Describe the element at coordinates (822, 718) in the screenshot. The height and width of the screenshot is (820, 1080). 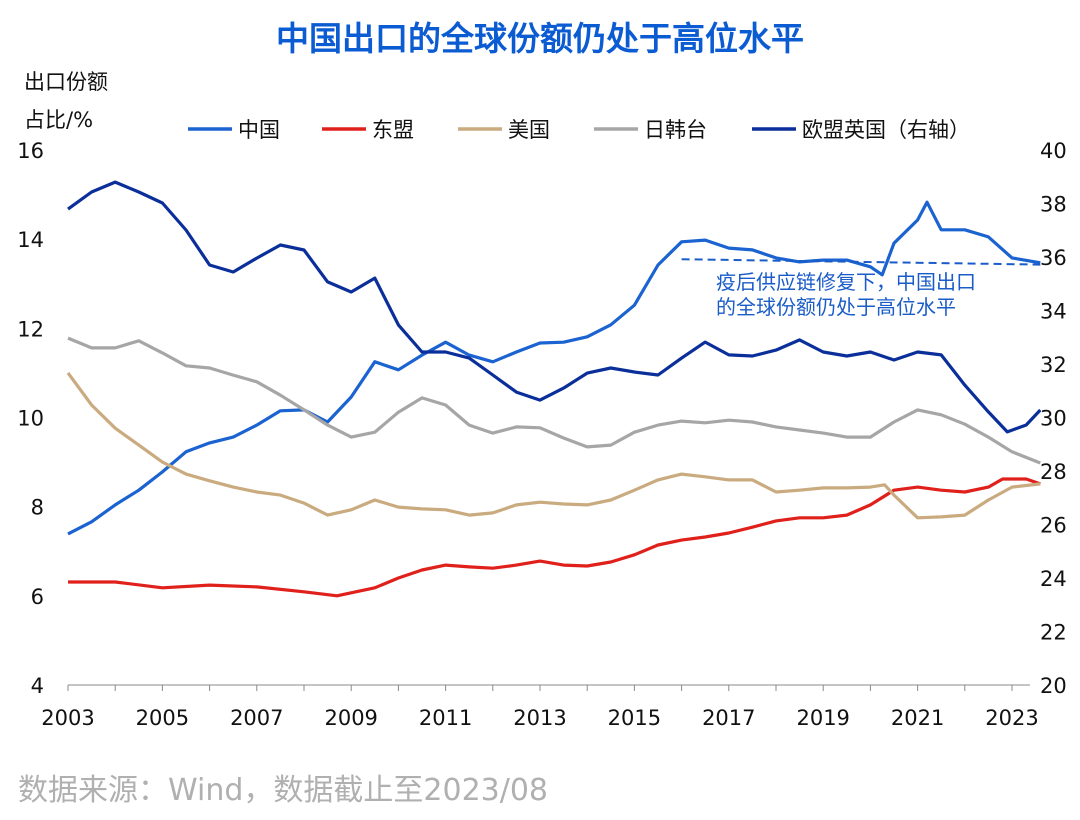
I see `x-tick-label: 2019` at that location.